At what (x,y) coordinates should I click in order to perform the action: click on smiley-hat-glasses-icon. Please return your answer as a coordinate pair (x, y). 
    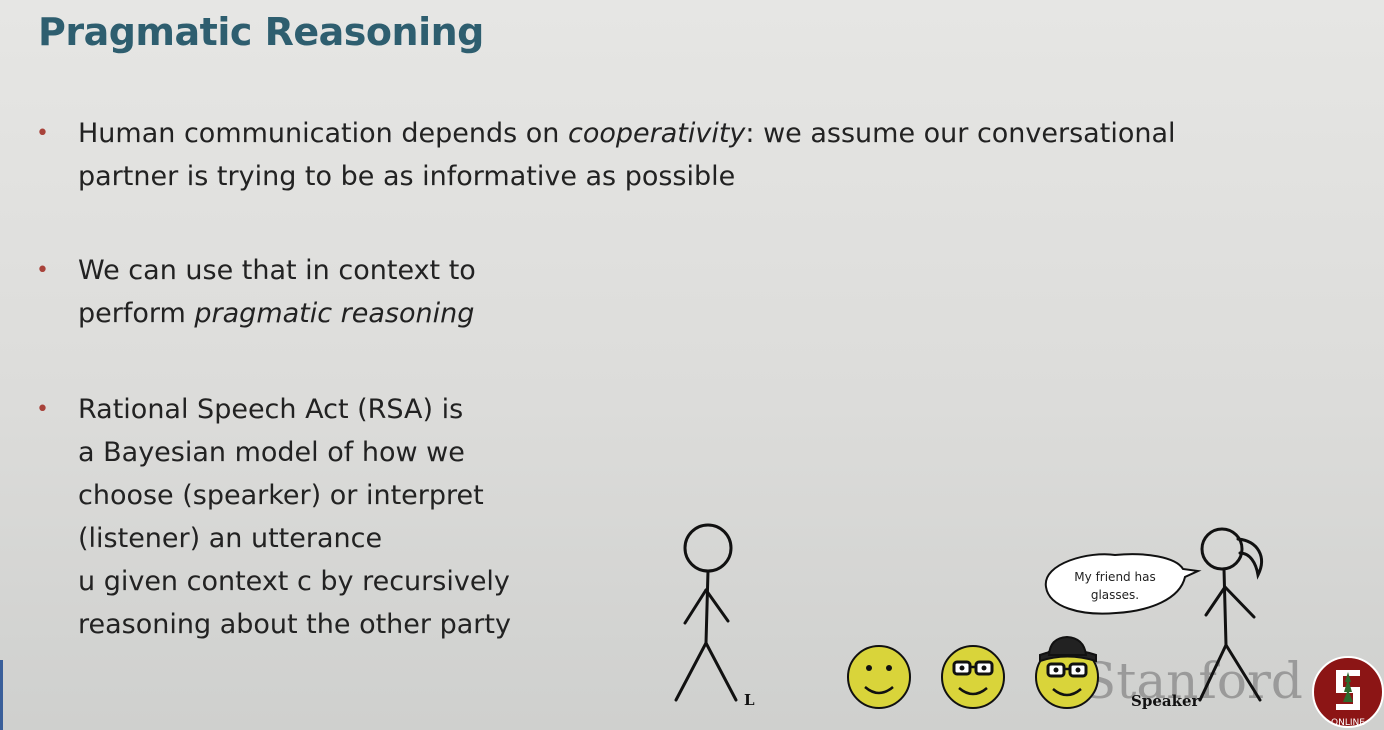
    Looking at the image, I should click on (1067, 672).